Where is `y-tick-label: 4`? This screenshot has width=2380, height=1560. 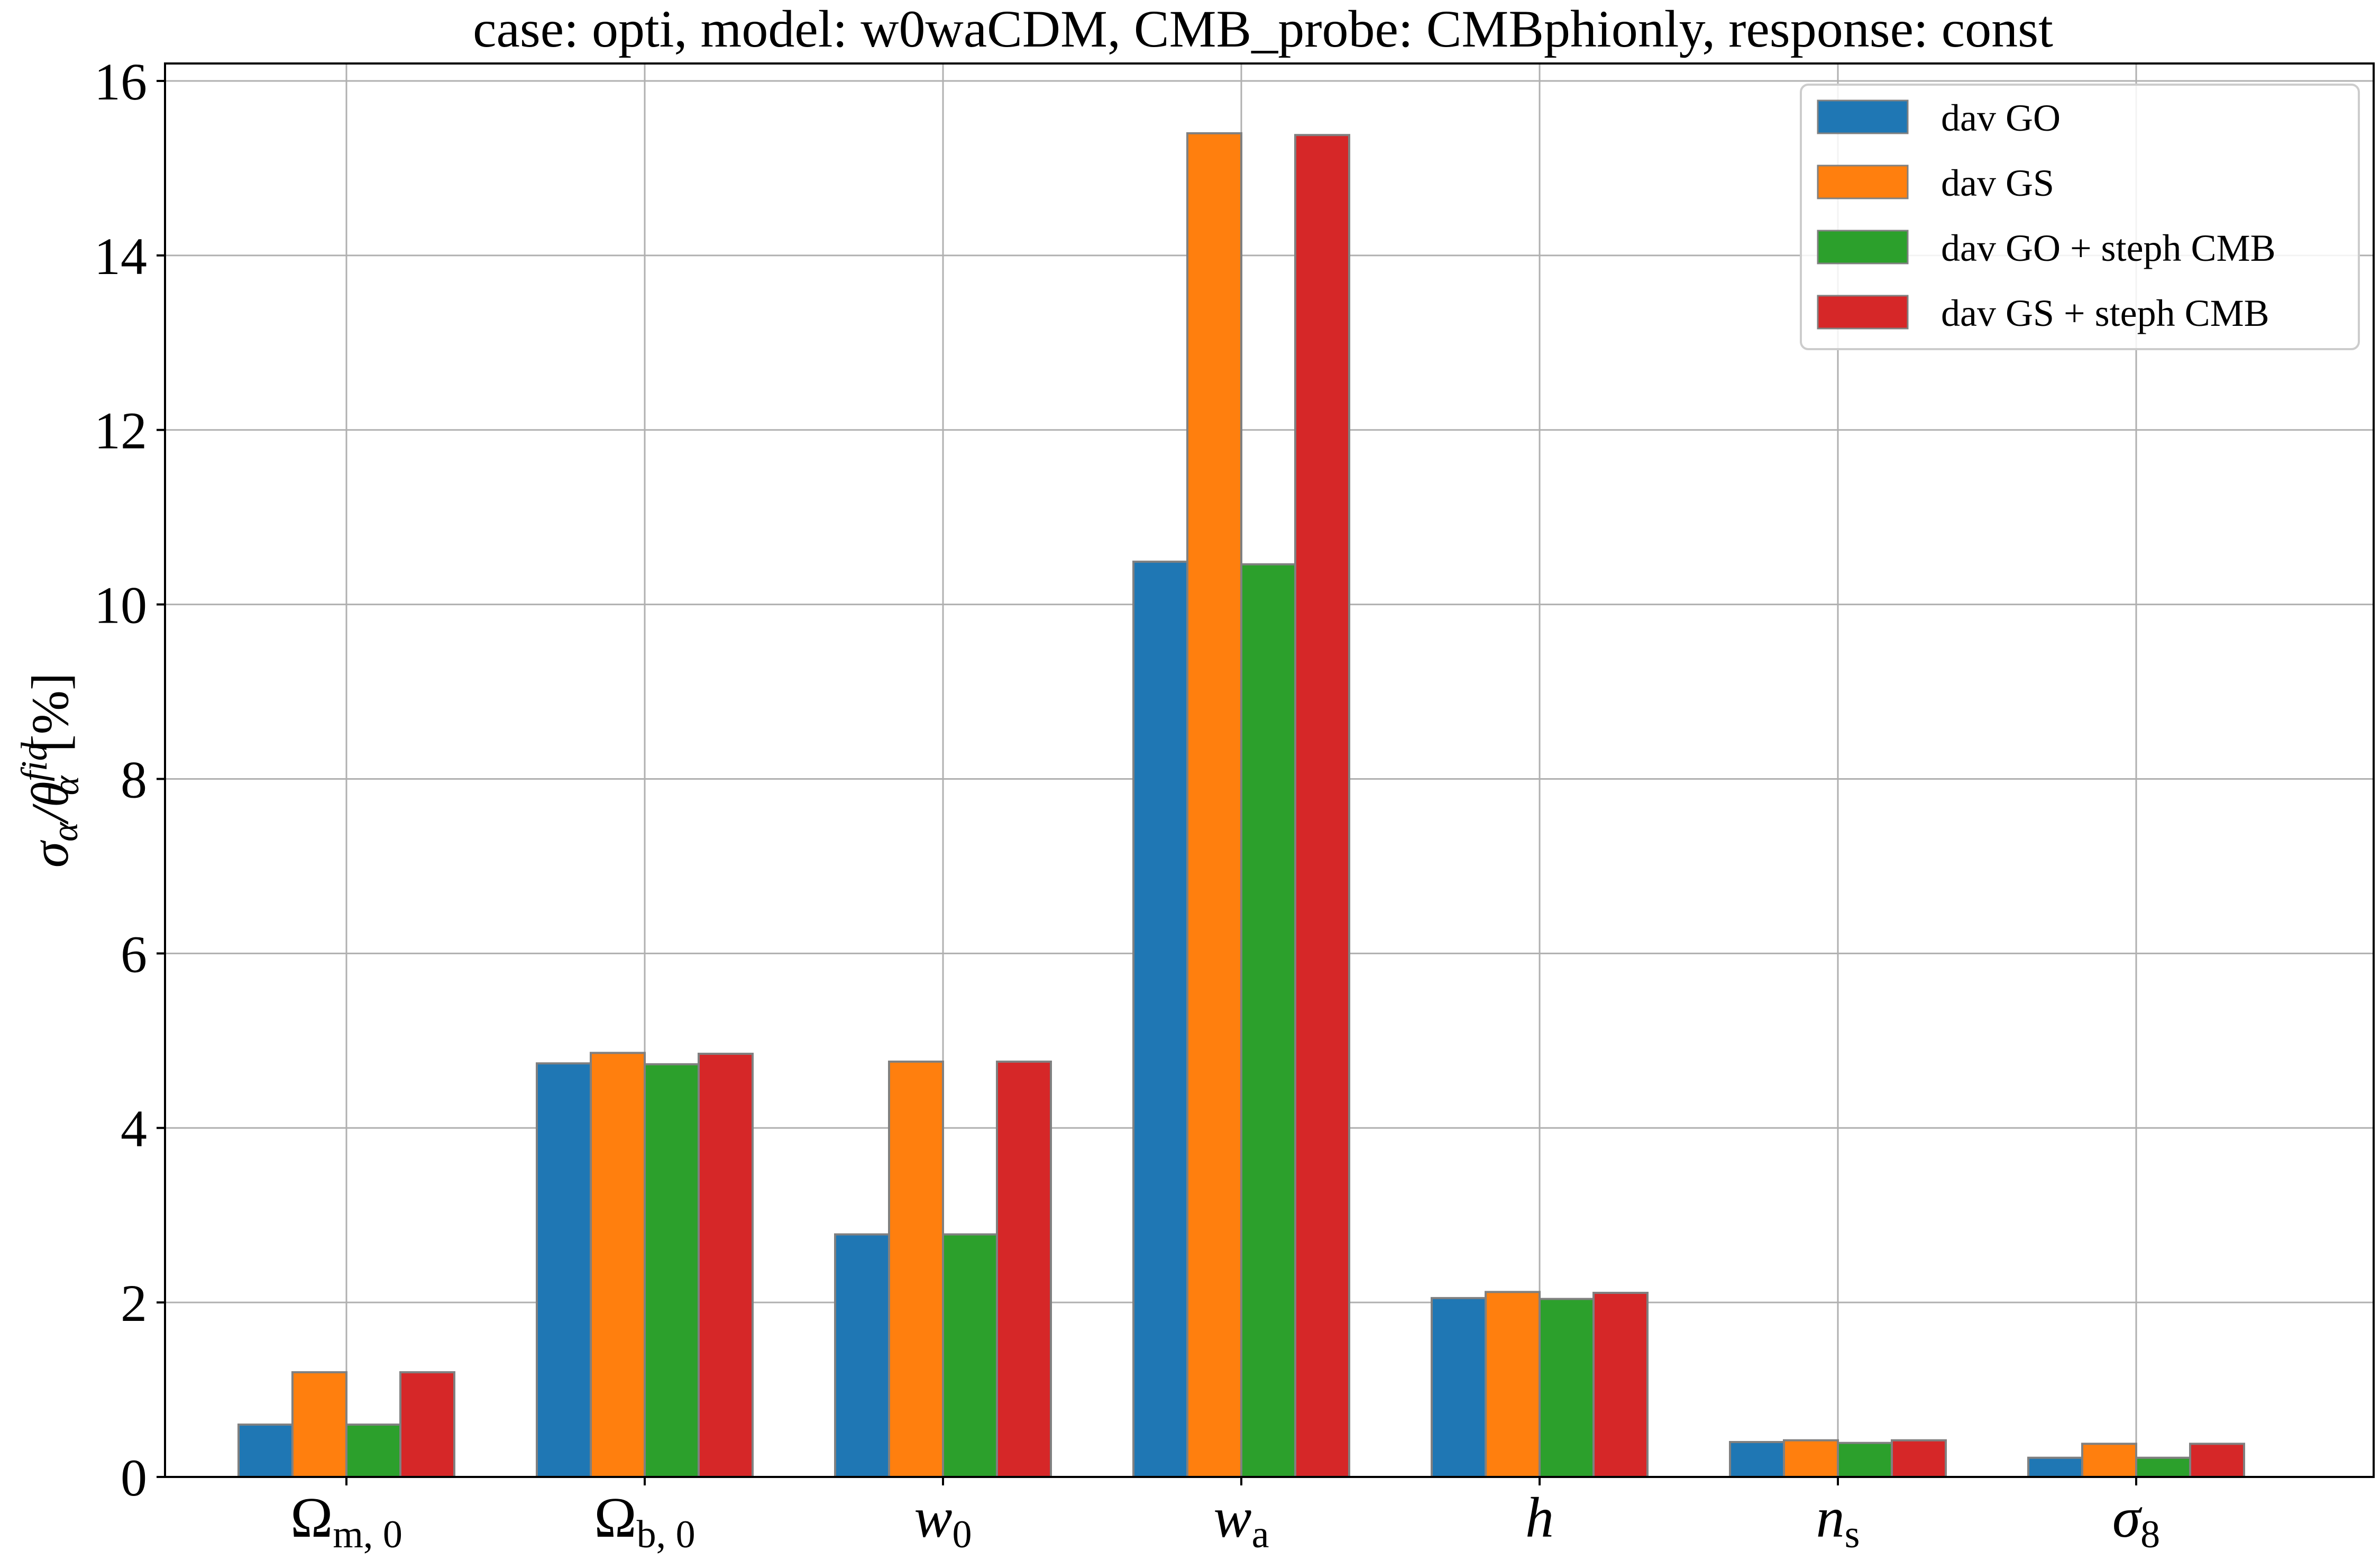 y-tick-label: 4 is located at coordinates (134, 1128).